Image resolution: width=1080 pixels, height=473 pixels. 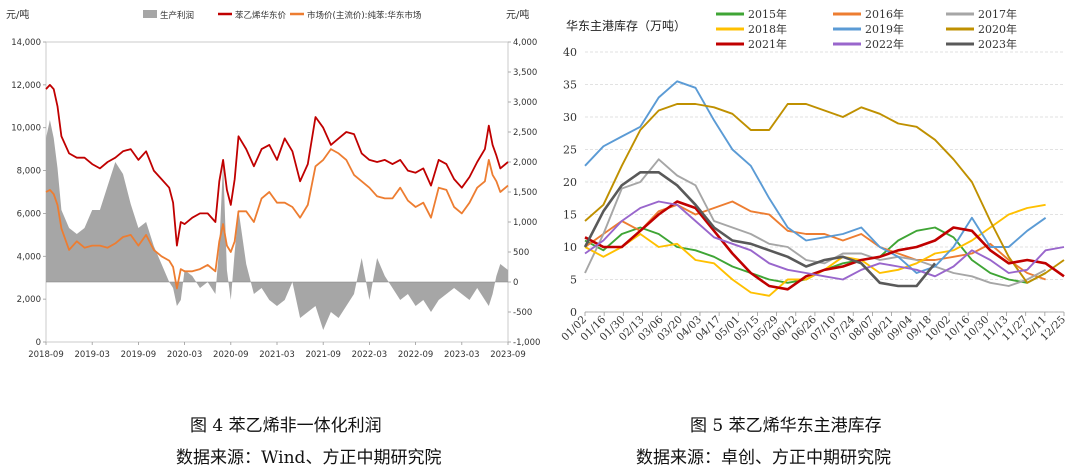 What do you see at coordinates (997, 14) in the screenshot?
I see `legend-label: 2017年` at bounding box center [997, 14].